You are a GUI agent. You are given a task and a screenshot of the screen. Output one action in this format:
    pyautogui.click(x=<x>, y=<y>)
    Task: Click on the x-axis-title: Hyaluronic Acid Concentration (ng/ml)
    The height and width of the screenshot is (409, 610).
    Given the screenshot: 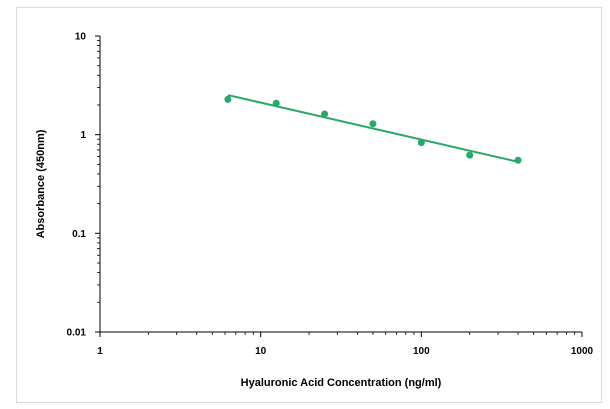 What is the action you would take?
    pyautogui.click(x=341, y=383)
    